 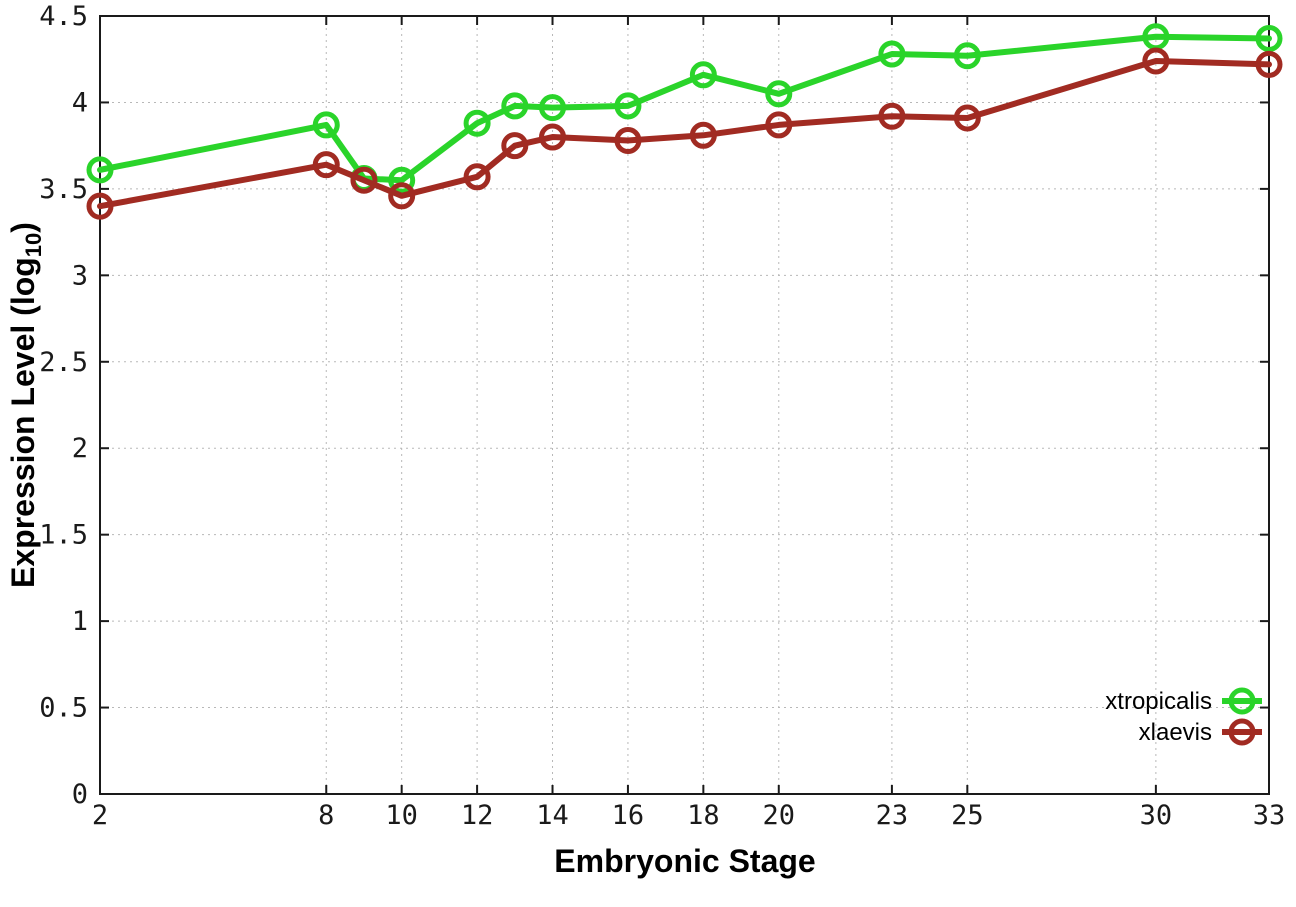 What do you see at coordinates (892, 815) in the screenshot?
I see `x-tick-label: 23` at bounding box center [892, 815].